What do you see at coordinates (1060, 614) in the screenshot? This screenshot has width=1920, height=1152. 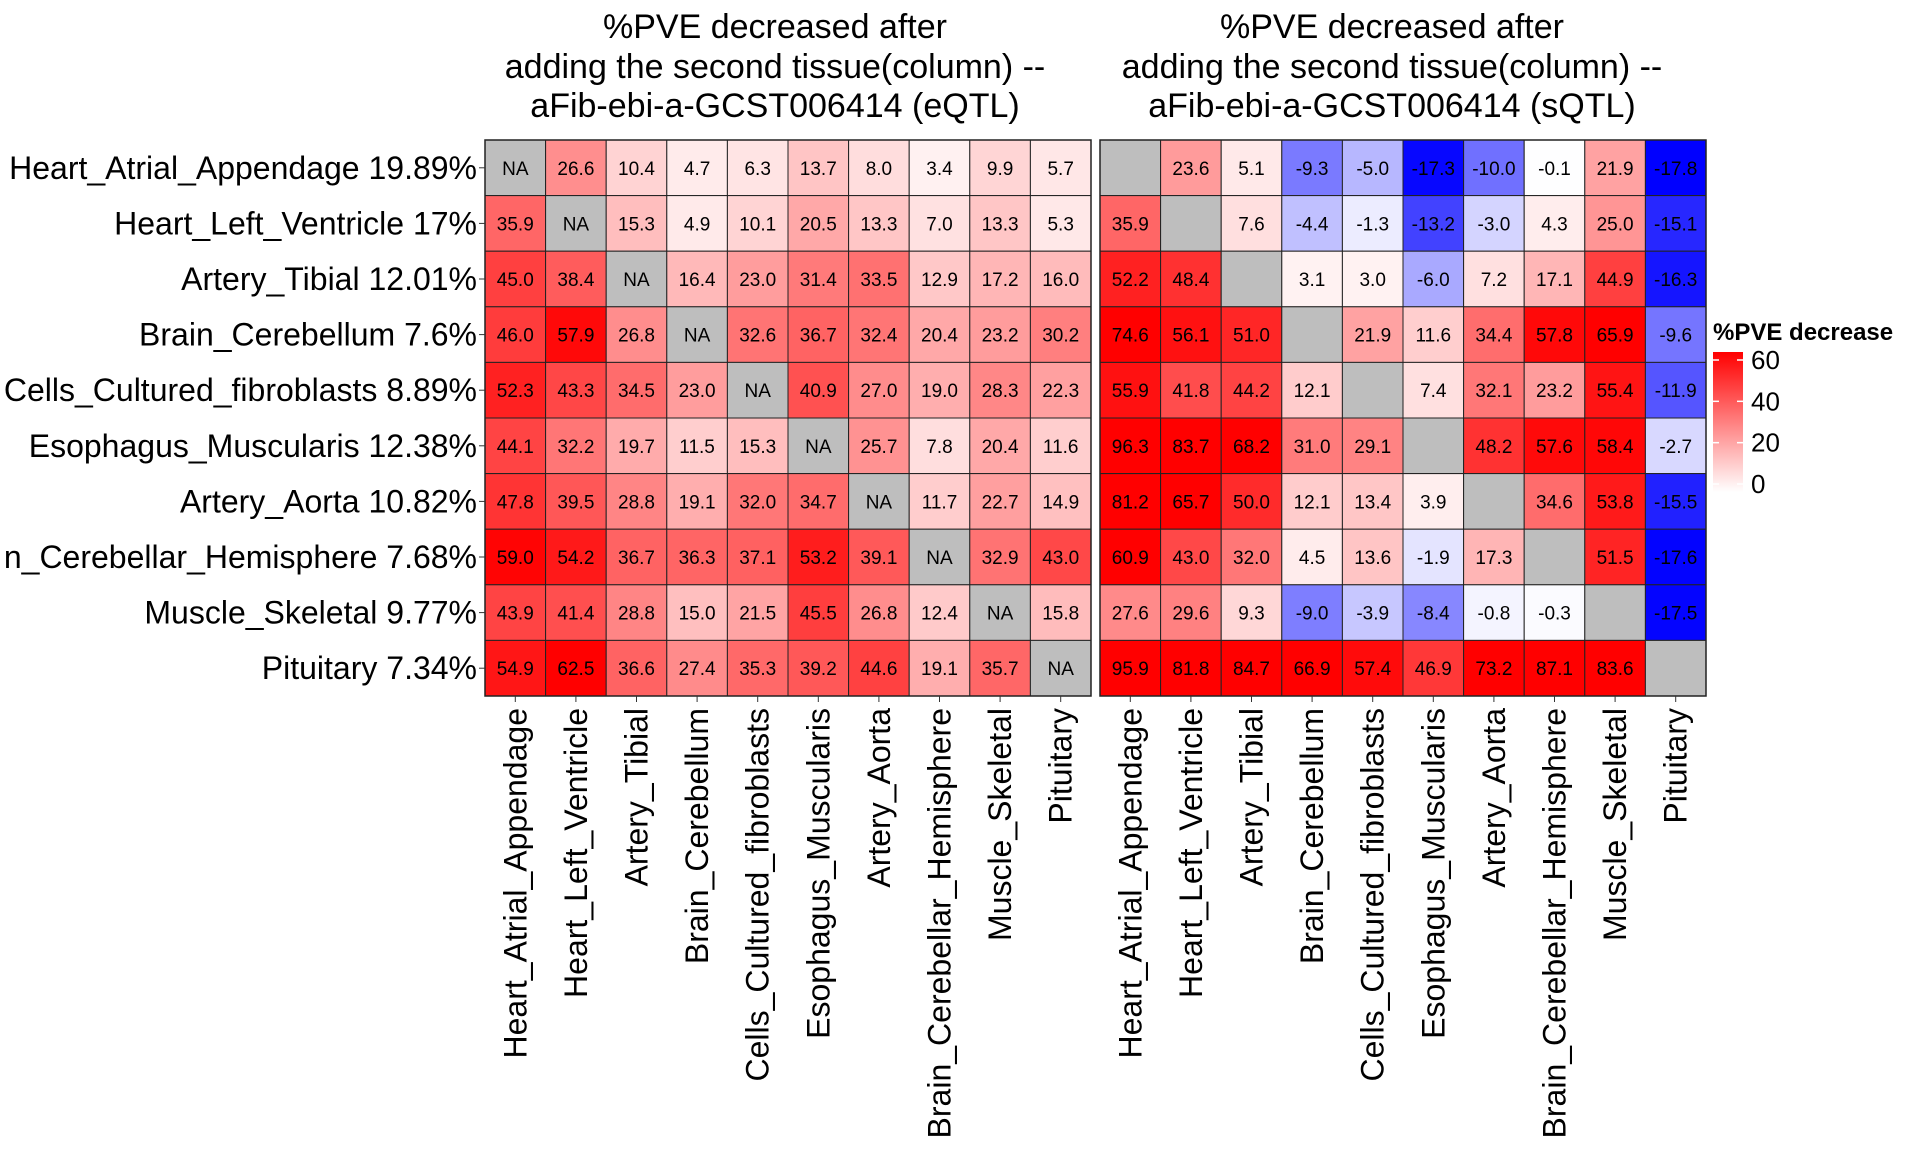 I see `cell-value-label: 15.8` at bounding box center [1060, 614].